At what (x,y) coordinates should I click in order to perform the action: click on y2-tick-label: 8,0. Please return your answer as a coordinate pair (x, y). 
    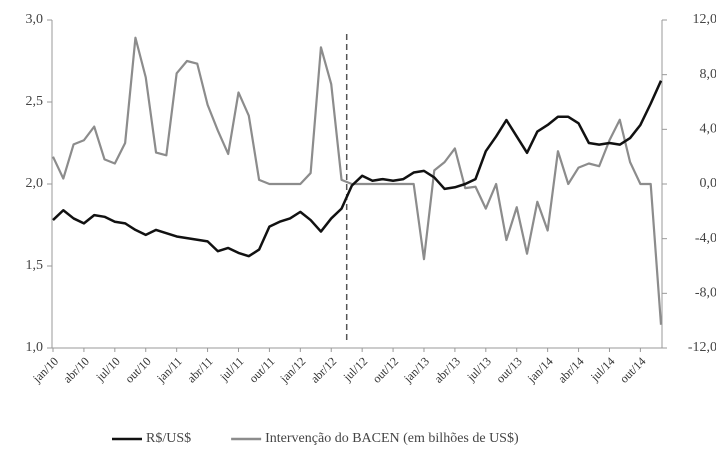
    Looking at the image, I should click on (708, 74).